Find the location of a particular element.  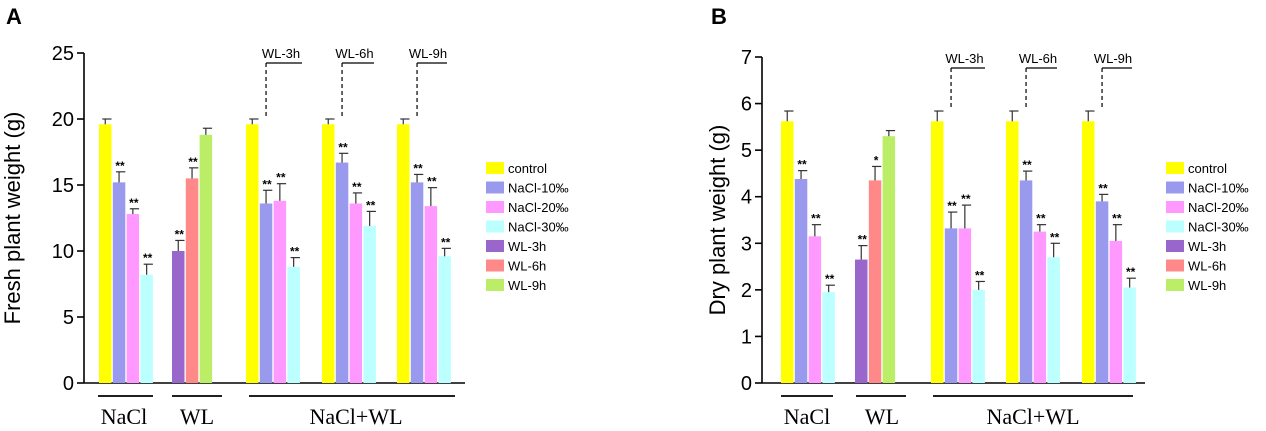

legend-label: NaCl-10‰ is located at coordinates (1218, 188).